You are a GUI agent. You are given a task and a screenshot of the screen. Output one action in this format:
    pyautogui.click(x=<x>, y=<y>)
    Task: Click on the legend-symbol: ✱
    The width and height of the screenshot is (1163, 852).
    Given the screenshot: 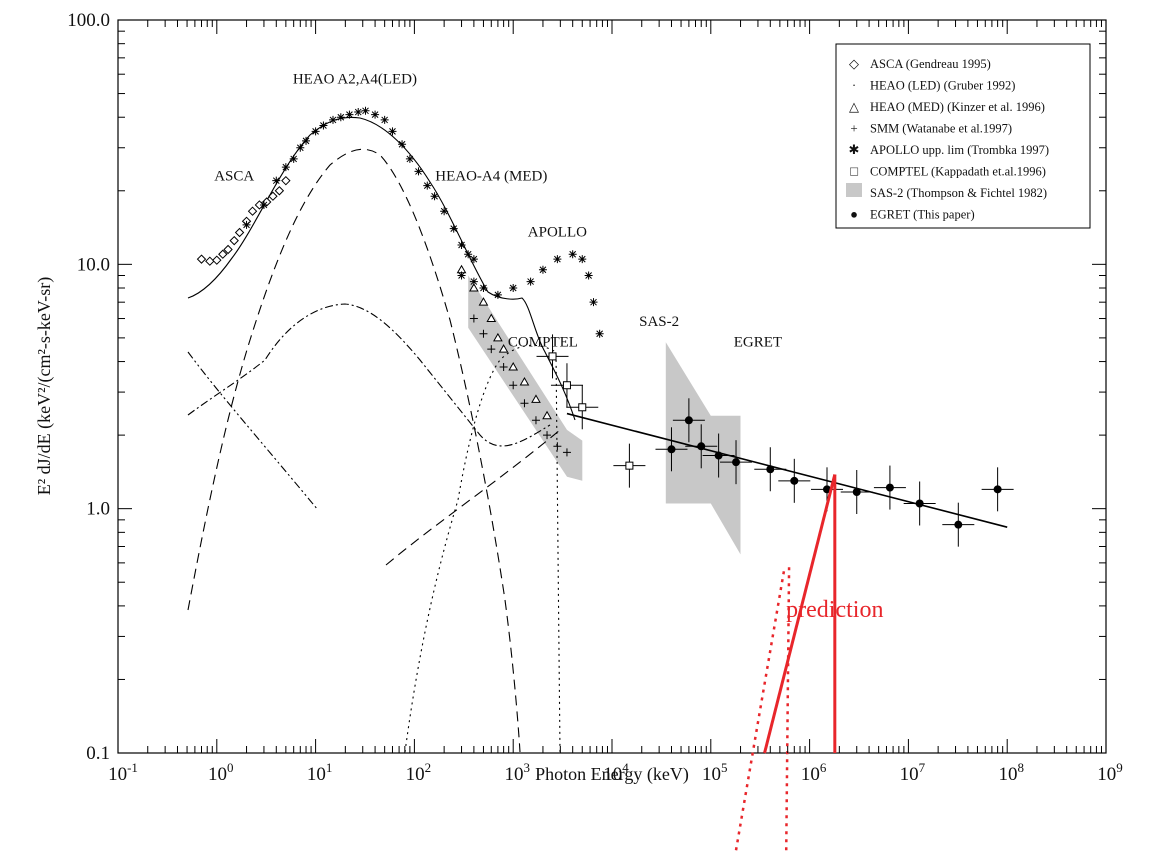 What is the action you would take?
    pyautogui.click(x=854, y=149)
    